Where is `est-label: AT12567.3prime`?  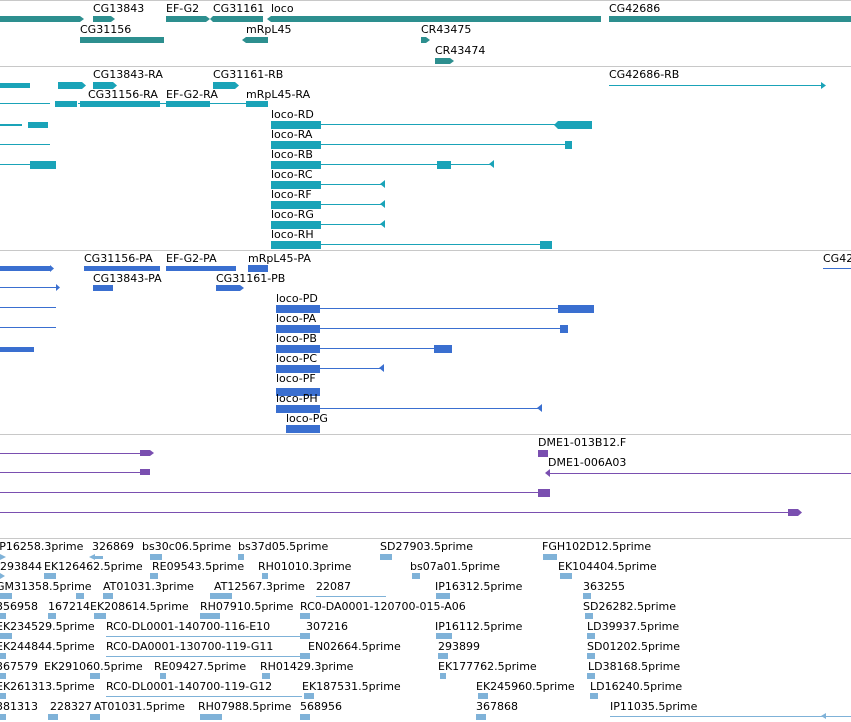 est-label: AT12567.3prime is located at coordinates (259, 586).